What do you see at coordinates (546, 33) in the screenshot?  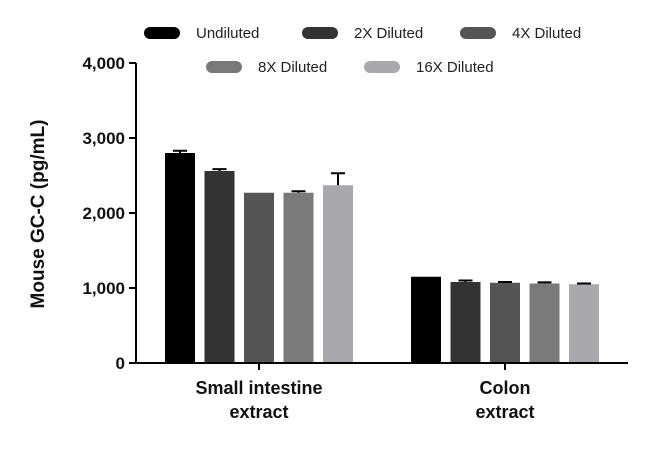 I see `legend-label: 4X Diluted` at bounding box center [546, 33].